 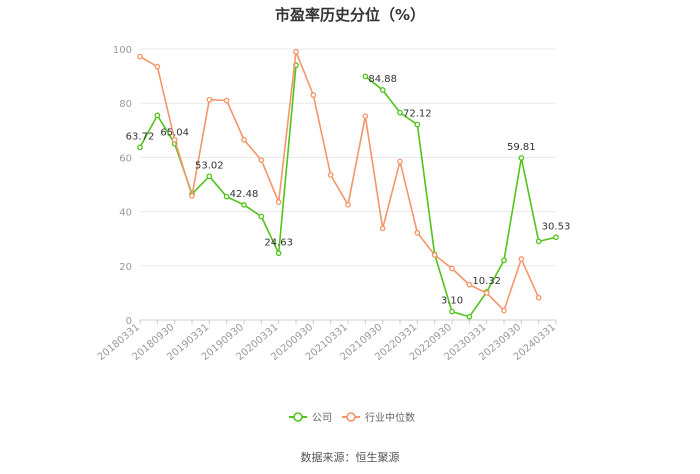 What do you see at coordinates (129, 321) in the screenshot?
I see `y-tick-label: 0` at bounding box center [129, 321].